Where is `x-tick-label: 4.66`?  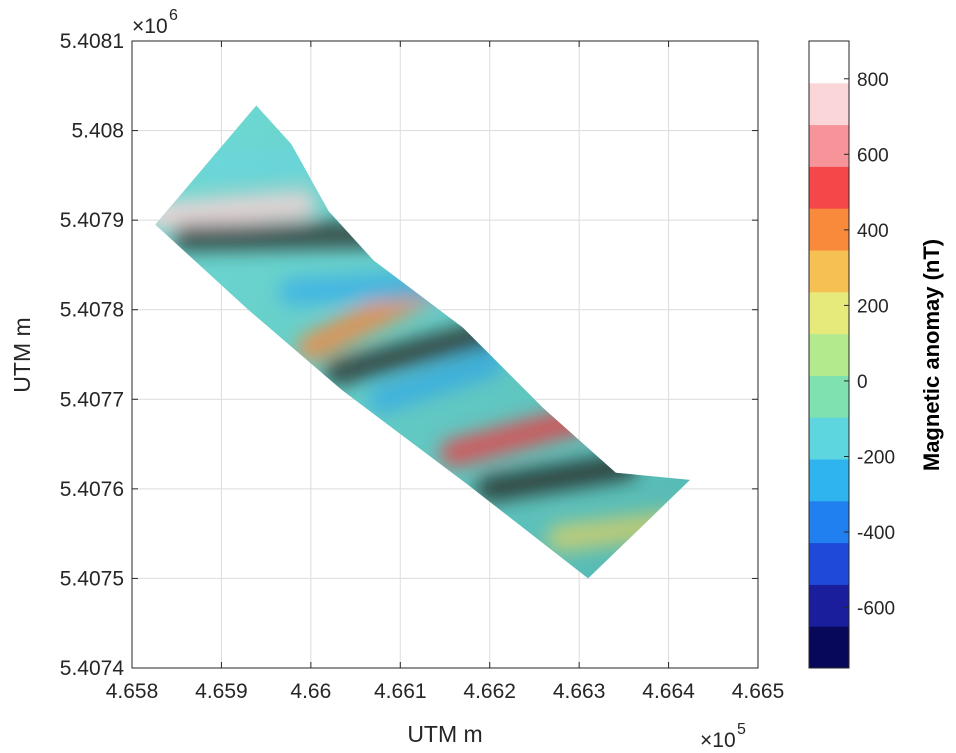
x-tick-label: 4.66 is located at coordinates (310, 691).